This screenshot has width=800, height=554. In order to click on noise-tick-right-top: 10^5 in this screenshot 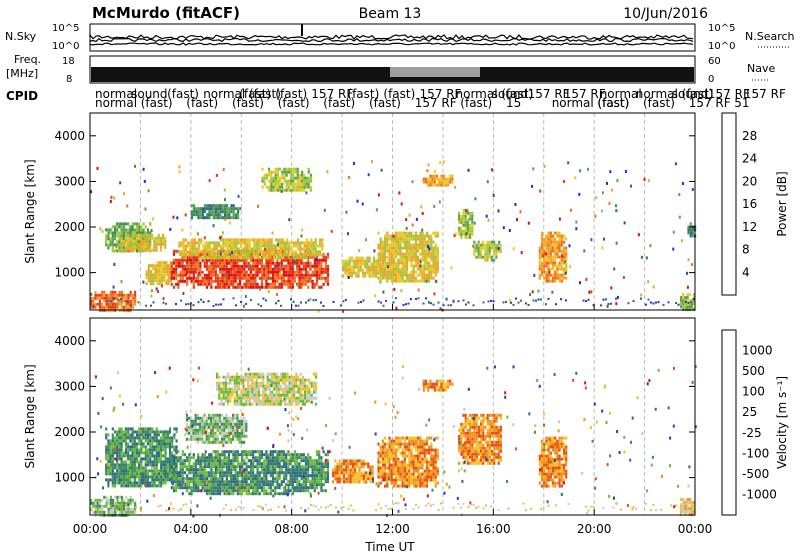, I will do `click(721, 28)`.